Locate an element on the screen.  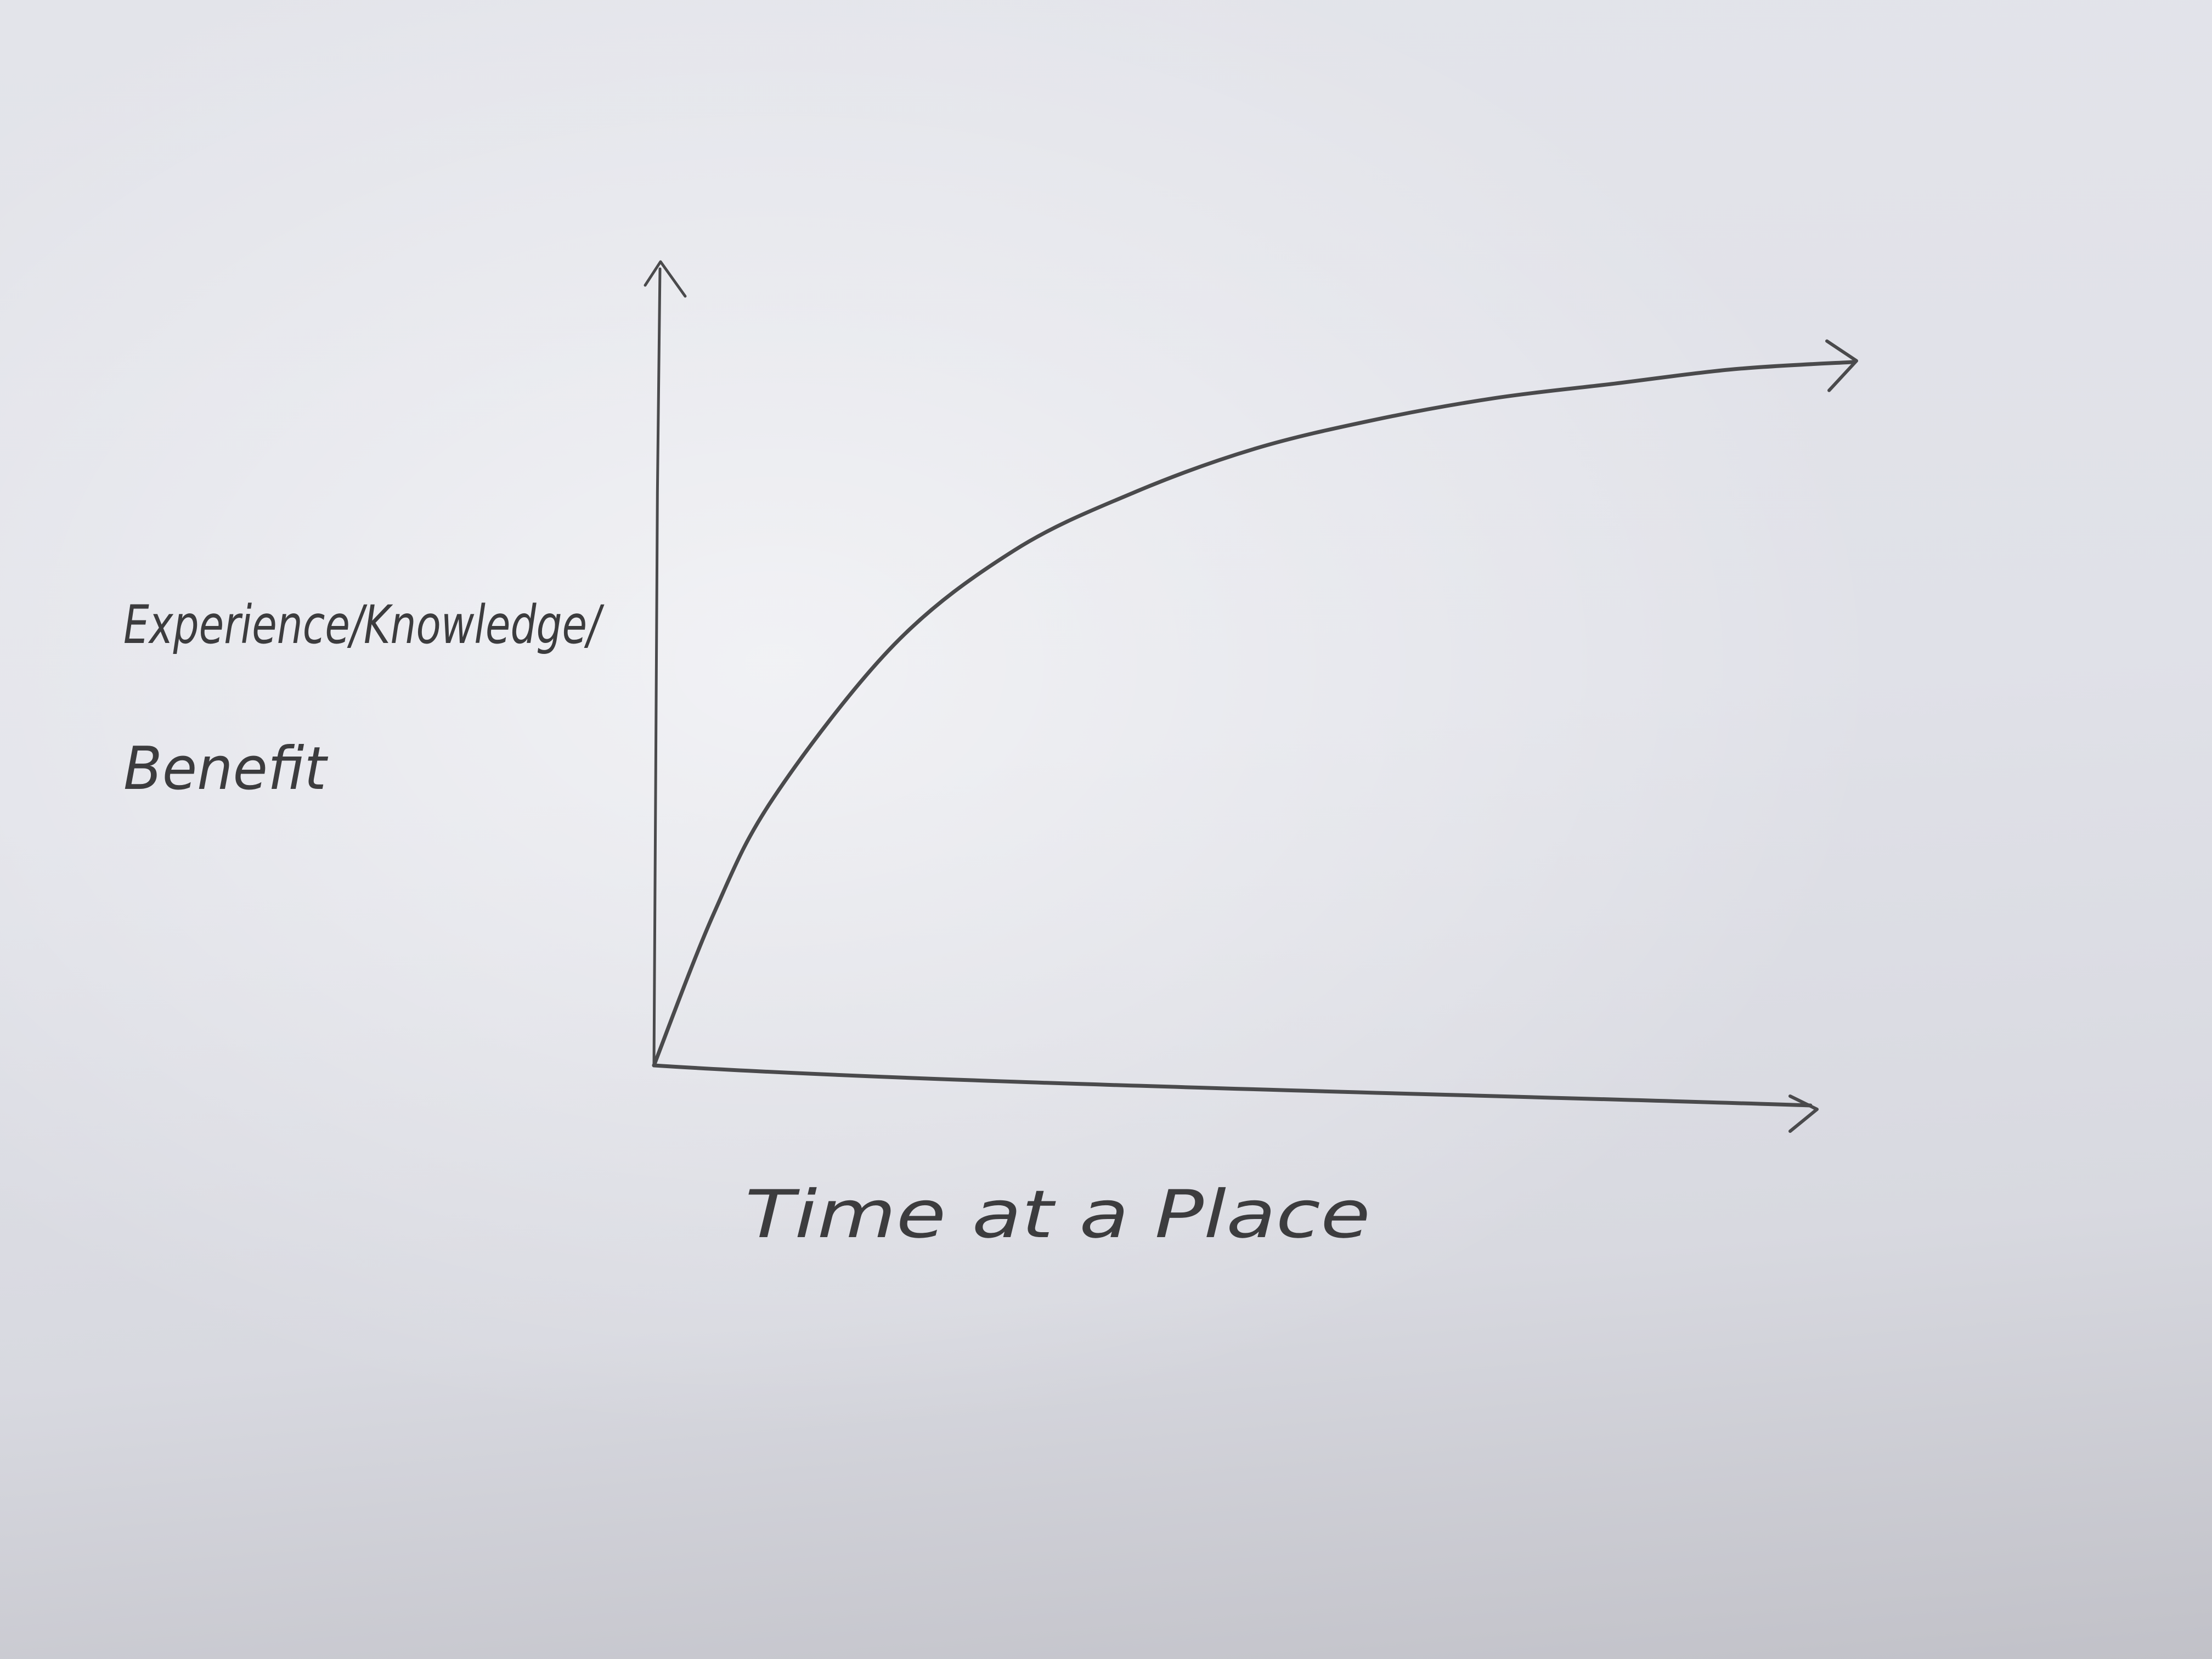
x-axis-label: Time at a Place is located at coordinates (1057, 1215).